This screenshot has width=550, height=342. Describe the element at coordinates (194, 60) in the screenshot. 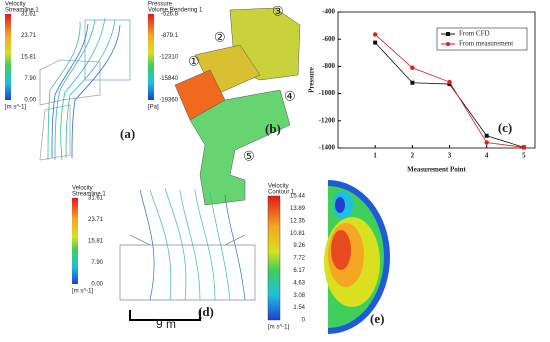

I see `location-marker: ①` at that location.